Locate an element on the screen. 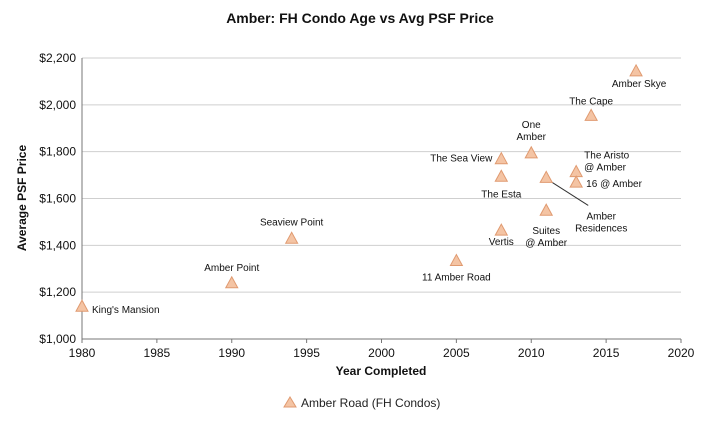 This screenshot has width=707, height=424. legend: Amber Road (FH Condos) is located at coordinates (361, 403).